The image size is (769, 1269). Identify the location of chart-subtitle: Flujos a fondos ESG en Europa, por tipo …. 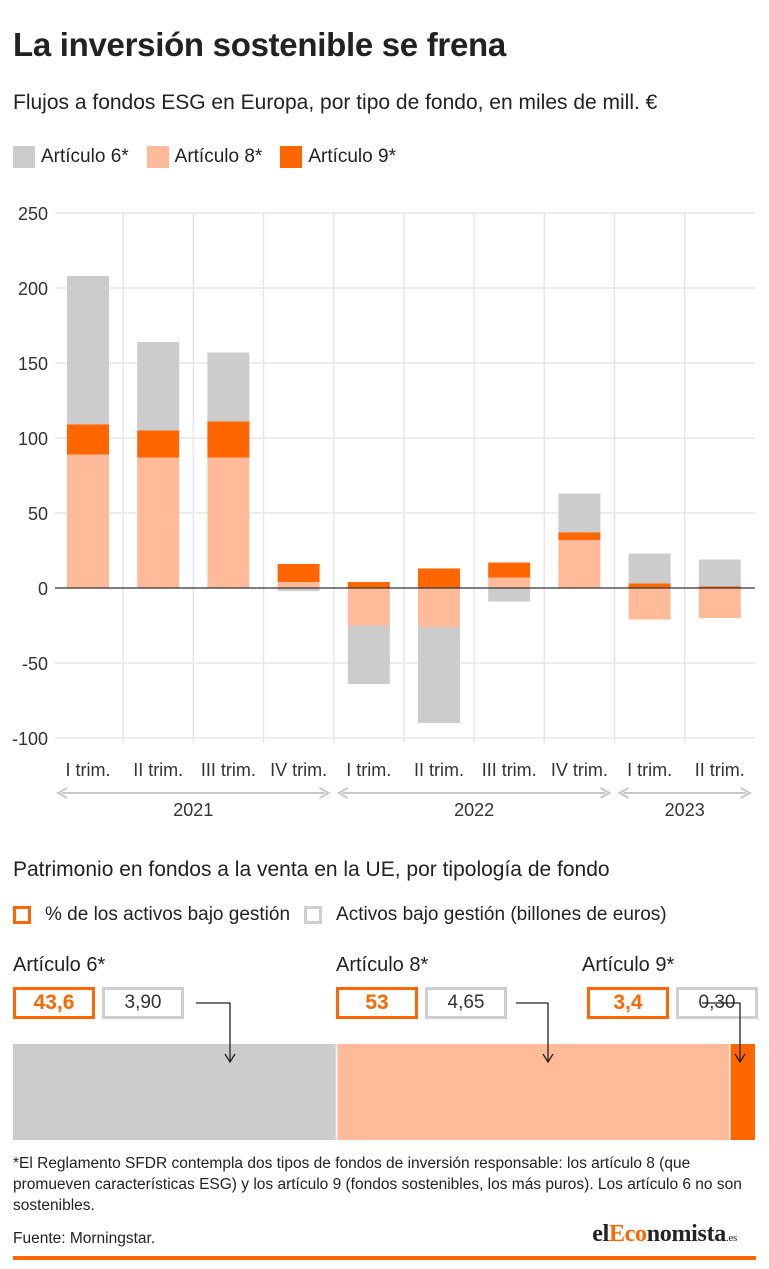
(335, 102).